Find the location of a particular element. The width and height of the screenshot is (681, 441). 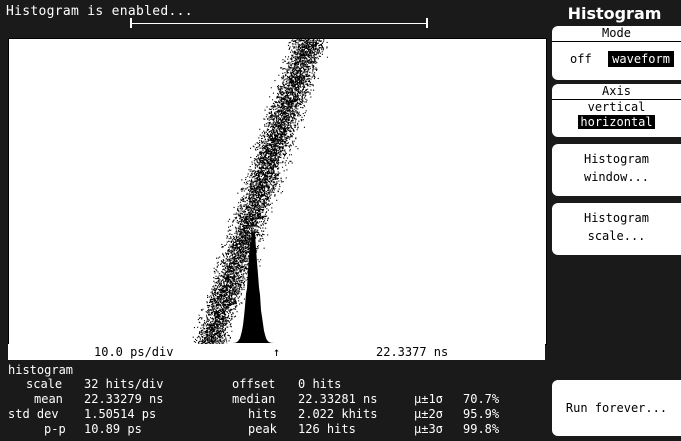

histogram-window-label-1: Histogram is located at coordinates (616, 159).